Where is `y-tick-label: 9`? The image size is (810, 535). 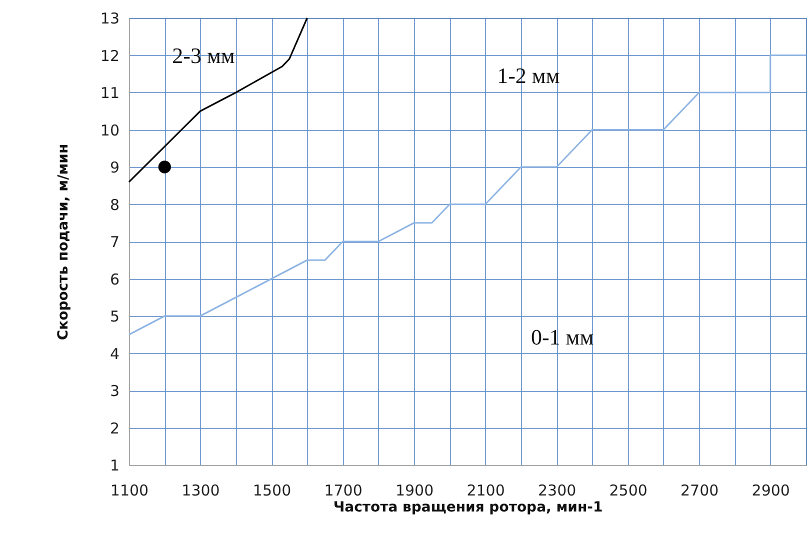 y-tick-label: 9 is located at coordinates (115, 167).